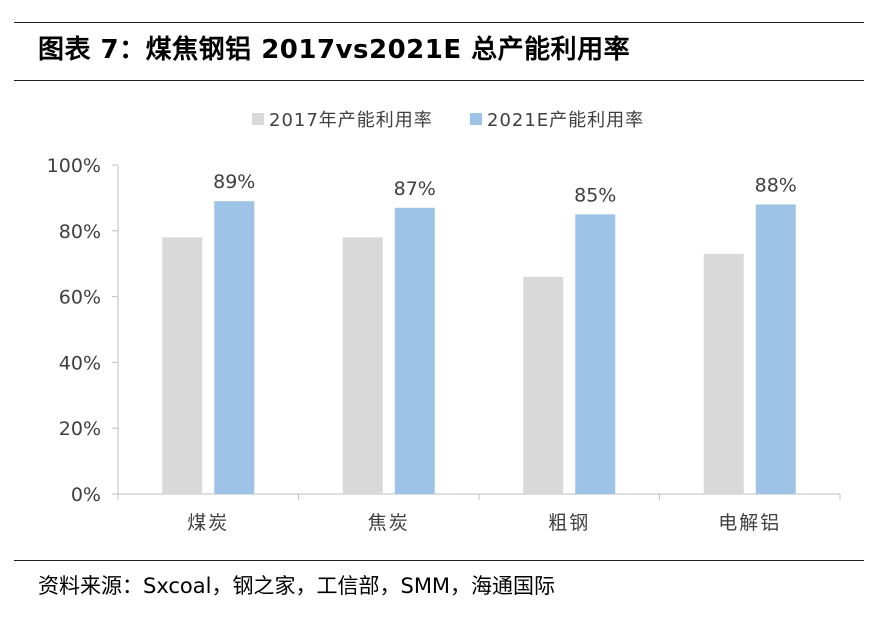  I want to click on x-category-label: 煤炭, so click(208, 523).